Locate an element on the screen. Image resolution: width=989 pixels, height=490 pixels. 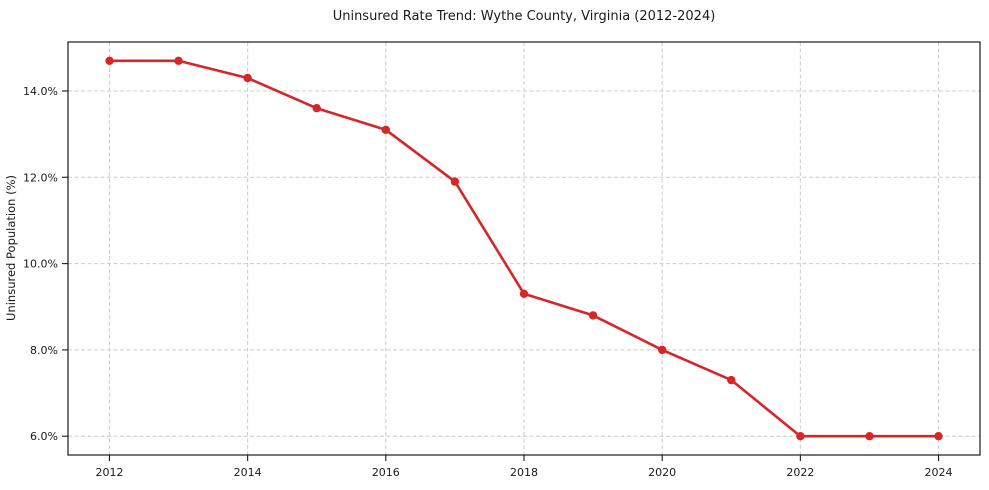
x-tick-label: 2020 is located at coordinates (662, 472).